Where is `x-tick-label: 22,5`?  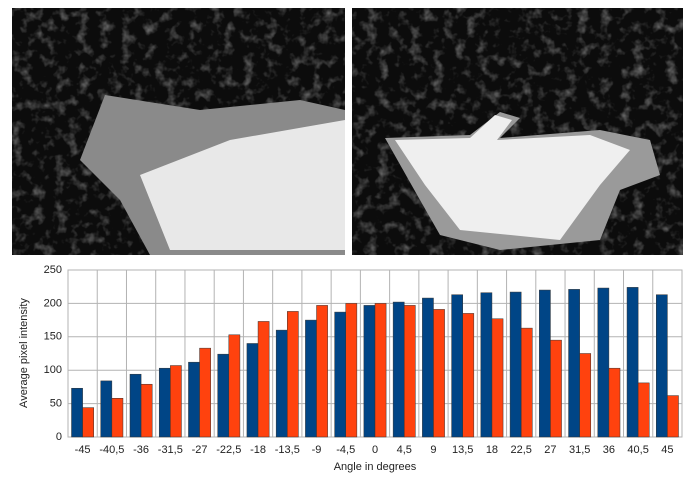
x-tick-label: 22,5 is located at coordinates (520, 450).